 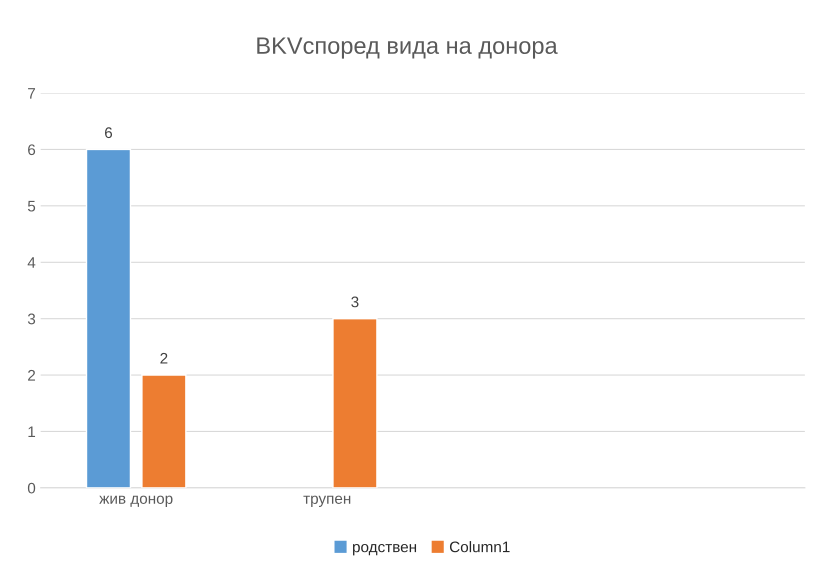 What do you see at coordinates (32, 150) in the screenshot?
I see `y-tick-label: 6` at bounding box center [32, 150].